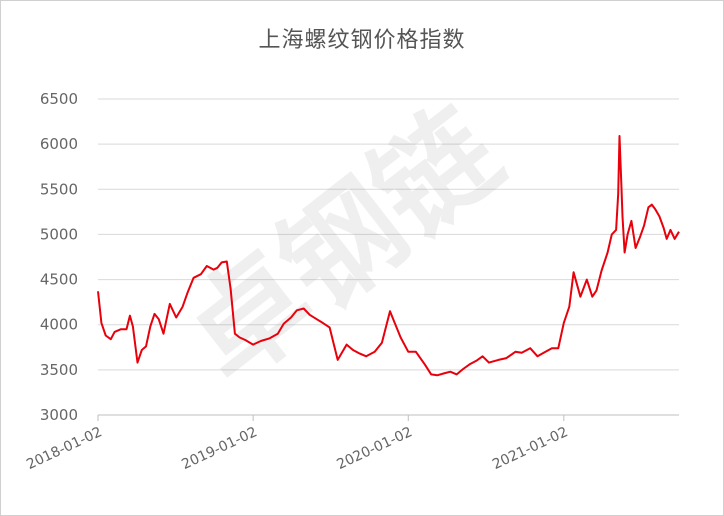 The height and width of the screenshot is (516, 724). What do you see at coordinates (59, 280) in the screenshot?
I see `y-tick-label: 4500` at bounding box center [59, 280].